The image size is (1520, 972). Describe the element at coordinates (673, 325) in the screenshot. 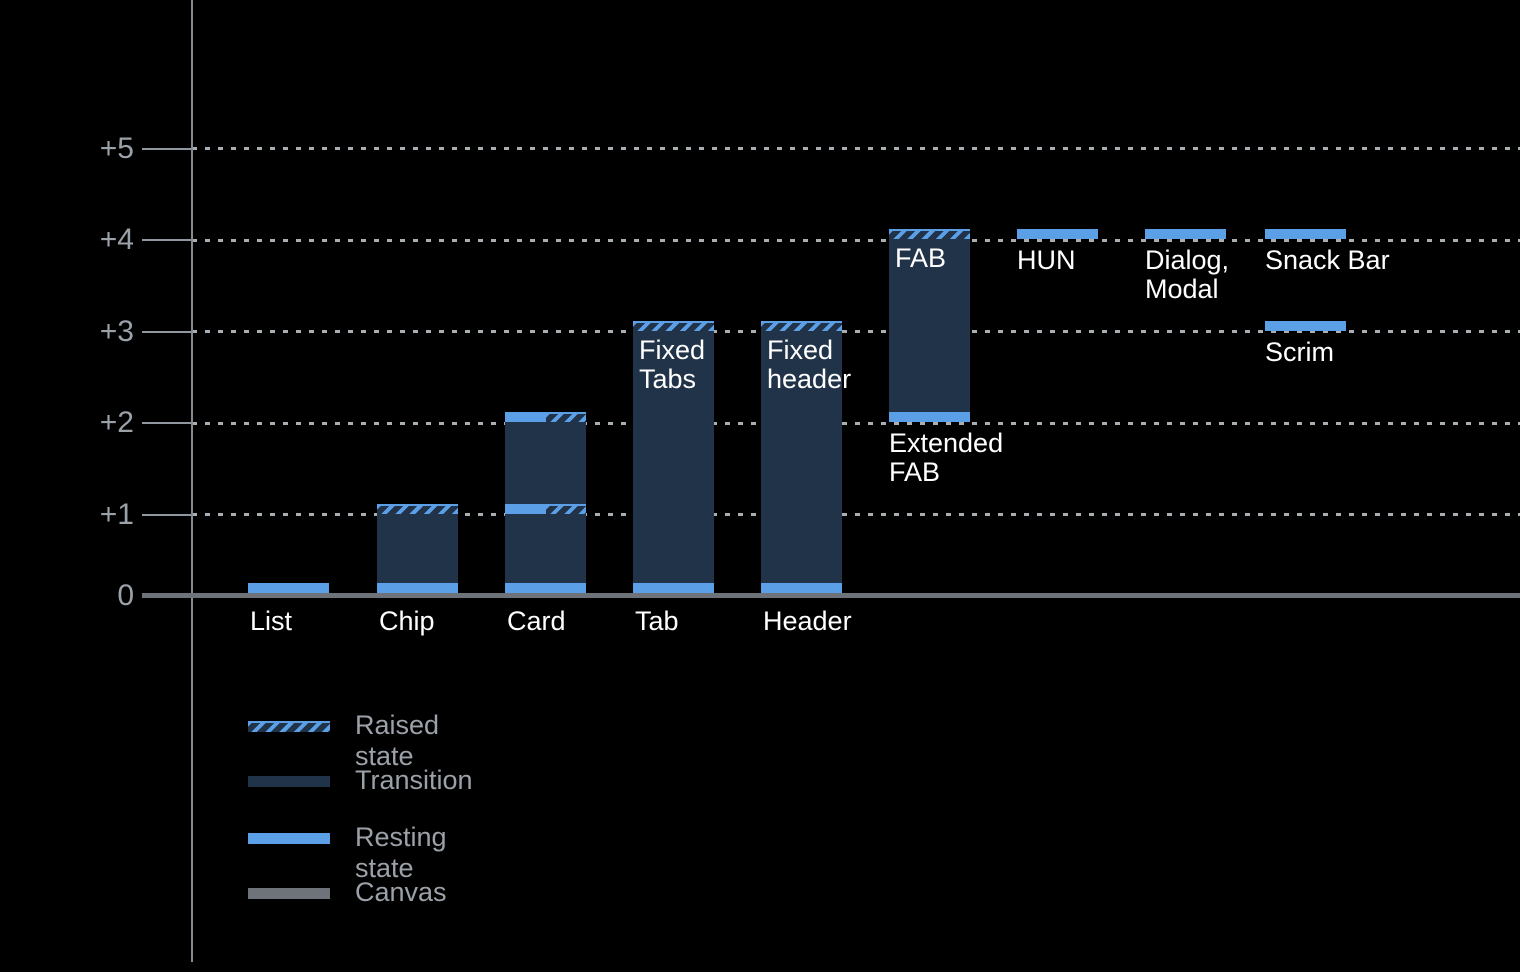

I see `bar-segment-raised-tab` at that location.